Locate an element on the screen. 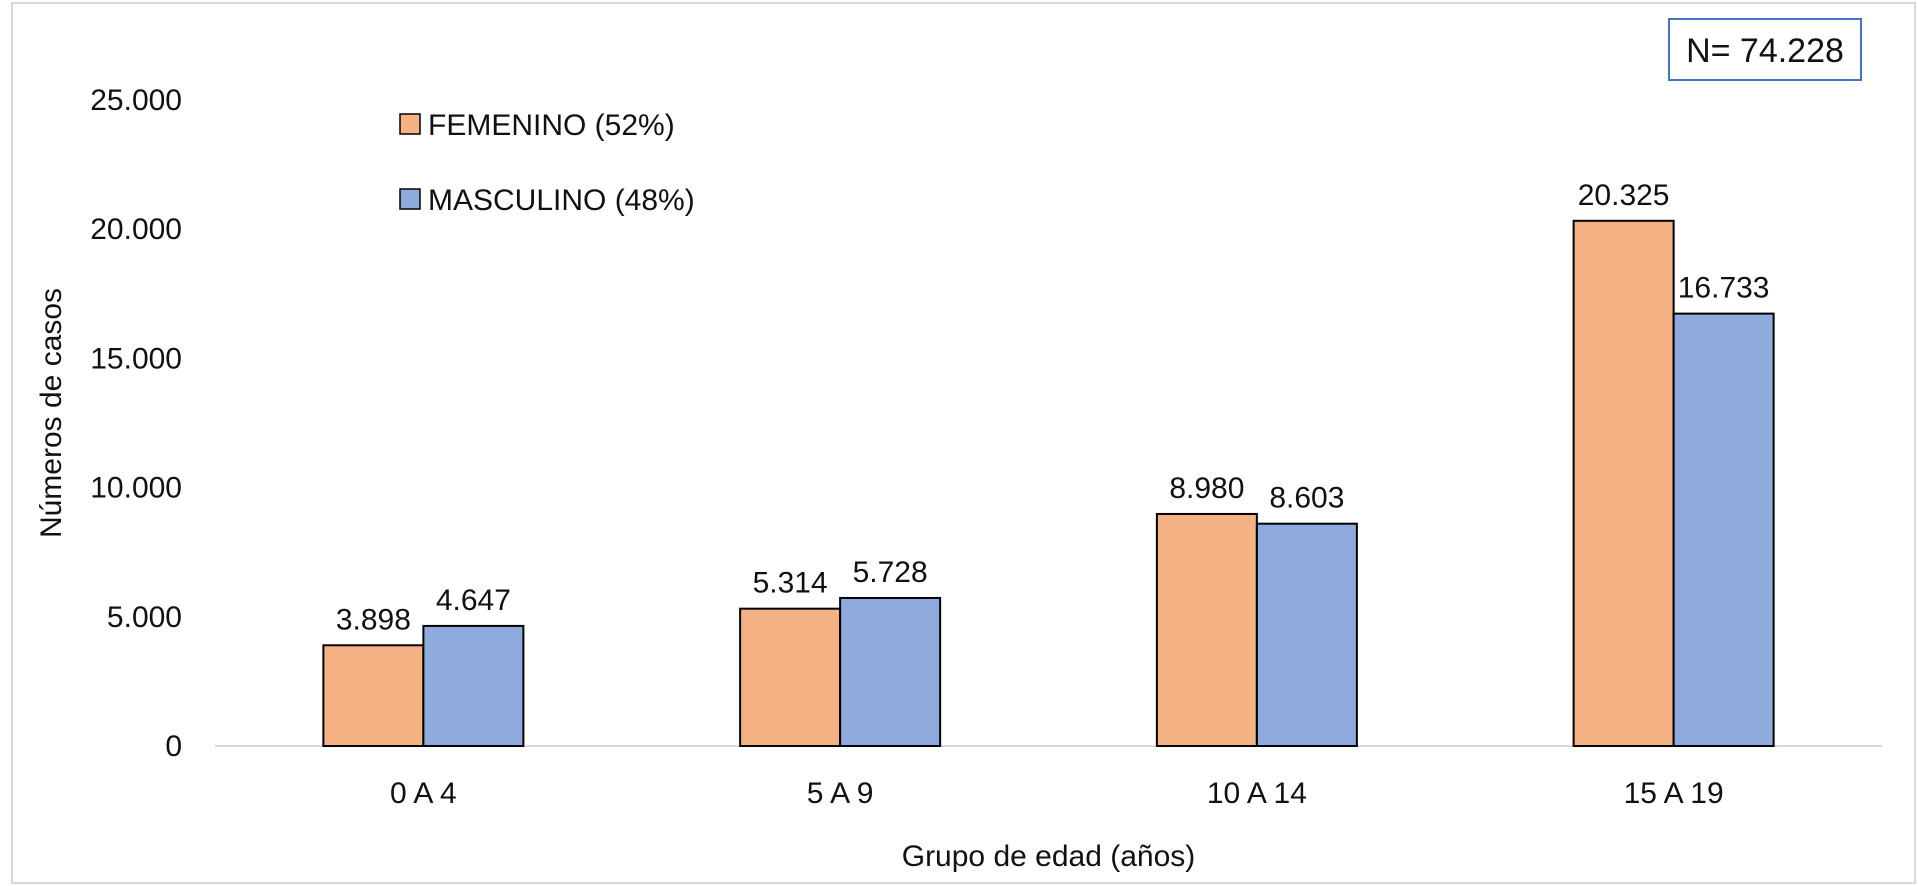  y-axis-ticks: 0 5.000 10.000 15.000 20.000 25.000 is located at coordinates (136, 423).